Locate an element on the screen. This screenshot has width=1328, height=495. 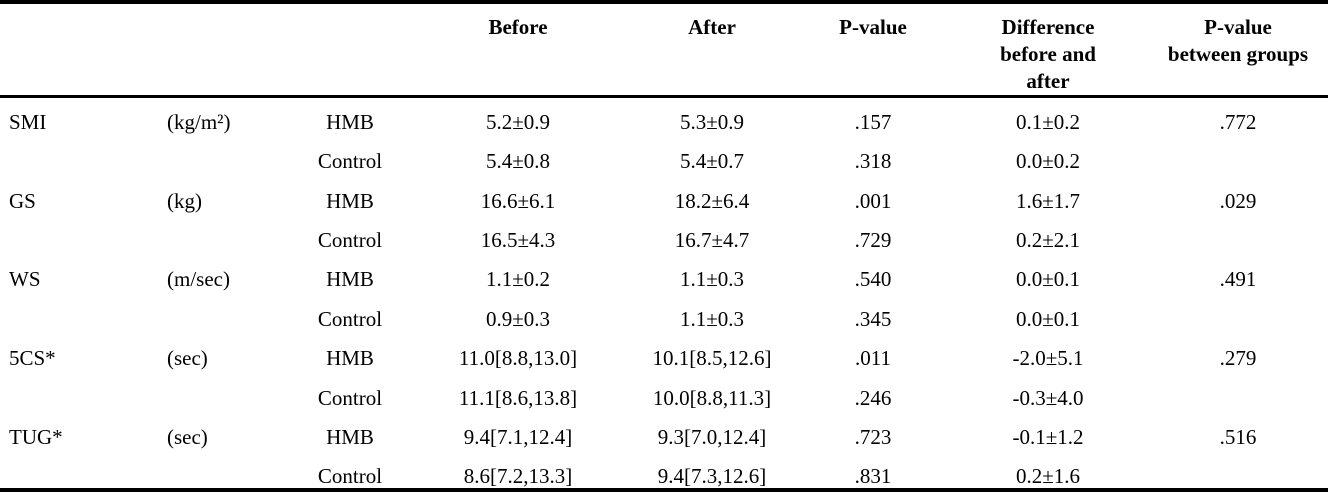
header-pvalue-between-line2: between groups is located at coordinates (1238, 54).